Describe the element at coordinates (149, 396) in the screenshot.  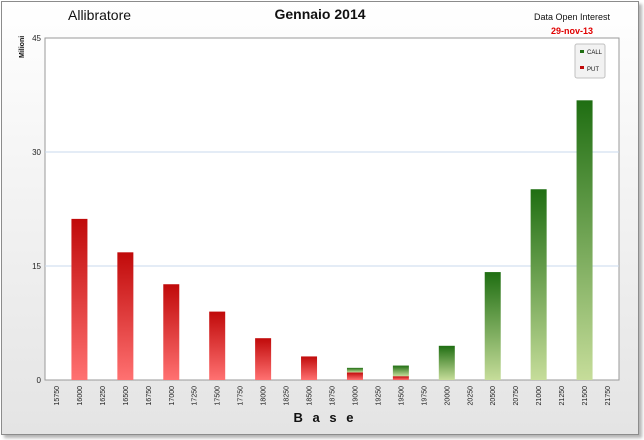
I see `x-tick-label: 16750` at that location.